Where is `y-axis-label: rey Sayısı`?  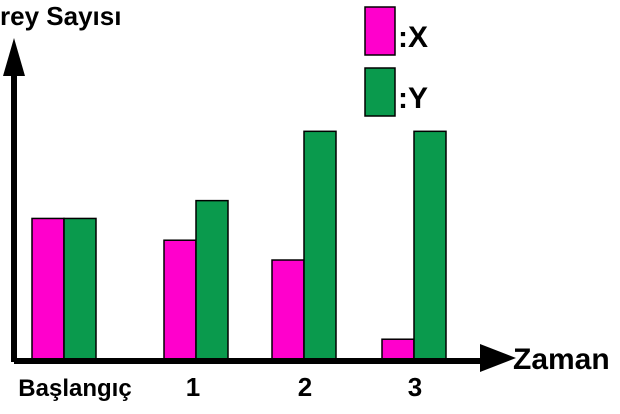
y-axis-label: rey Sayısı is located at coordinates (60, 16).